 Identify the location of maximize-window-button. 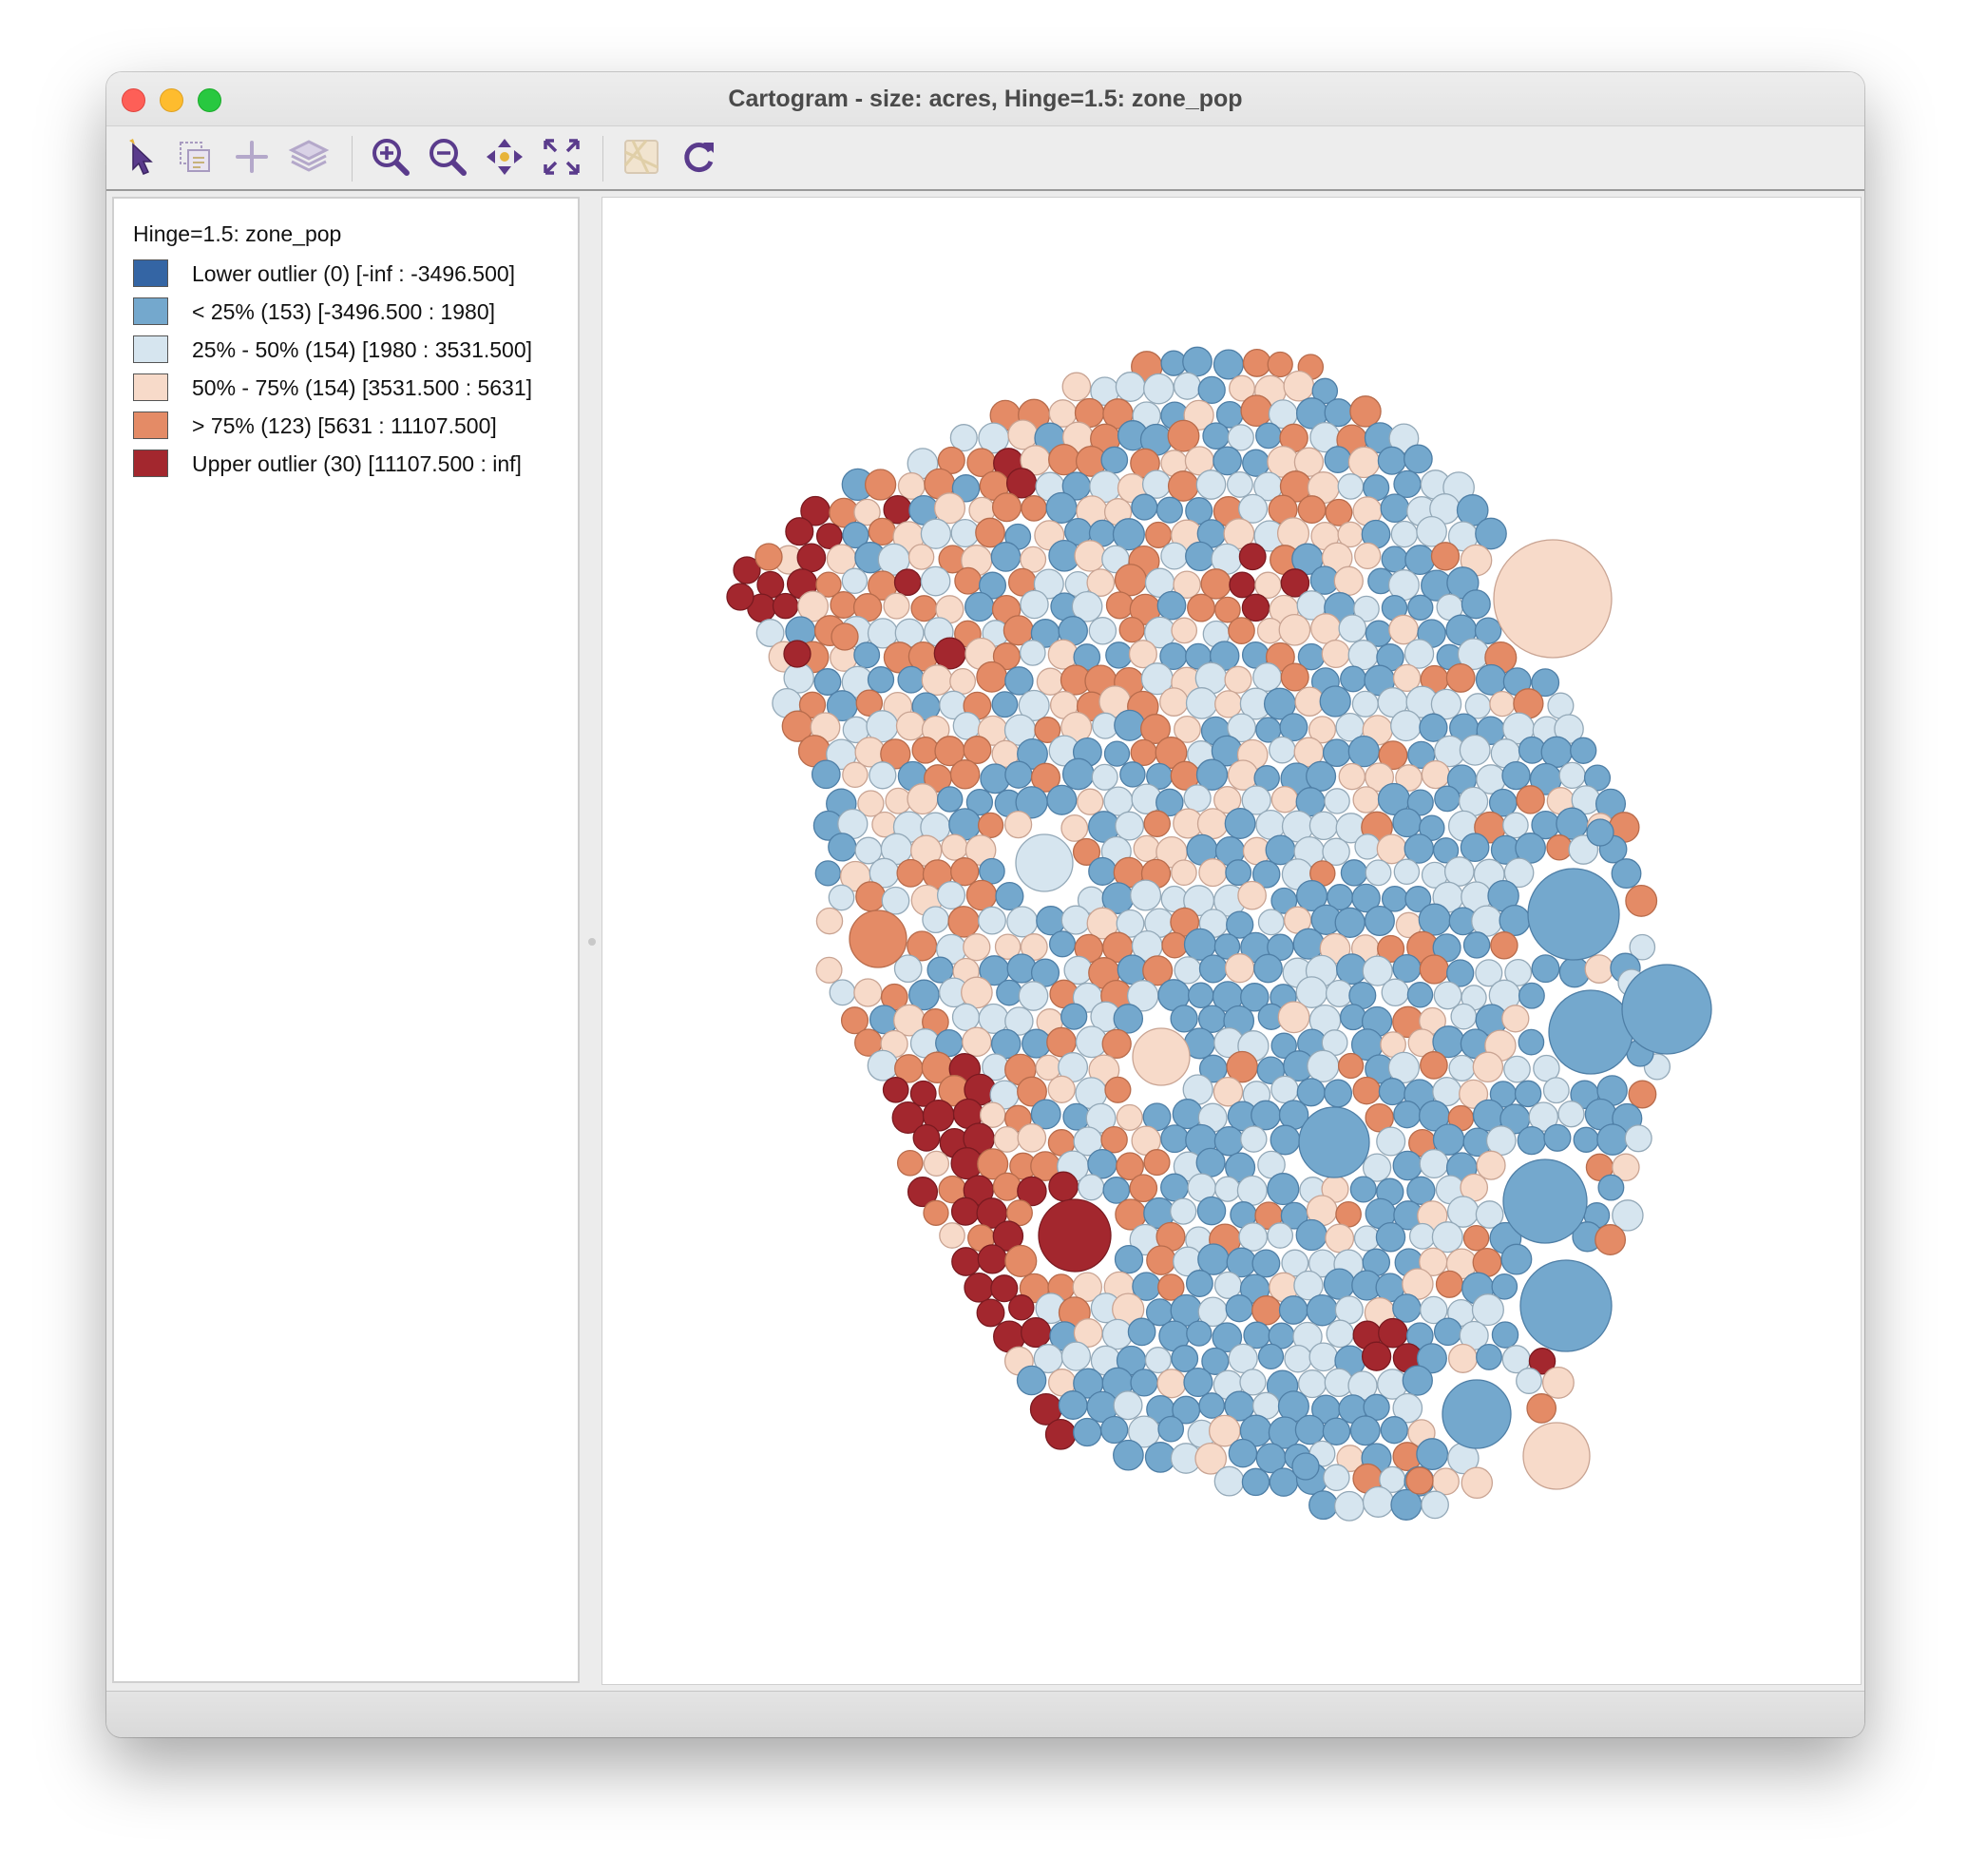
(209, 100).